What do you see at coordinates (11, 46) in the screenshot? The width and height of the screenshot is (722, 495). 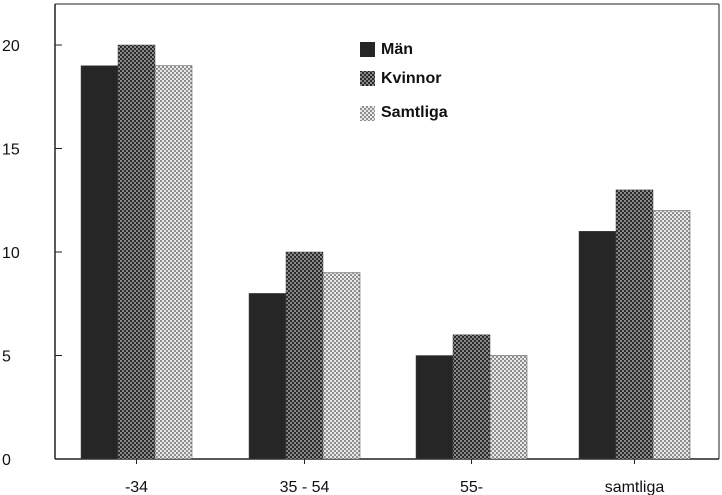 I see `y-tick-label: 20` at bounding box center [11, 46].